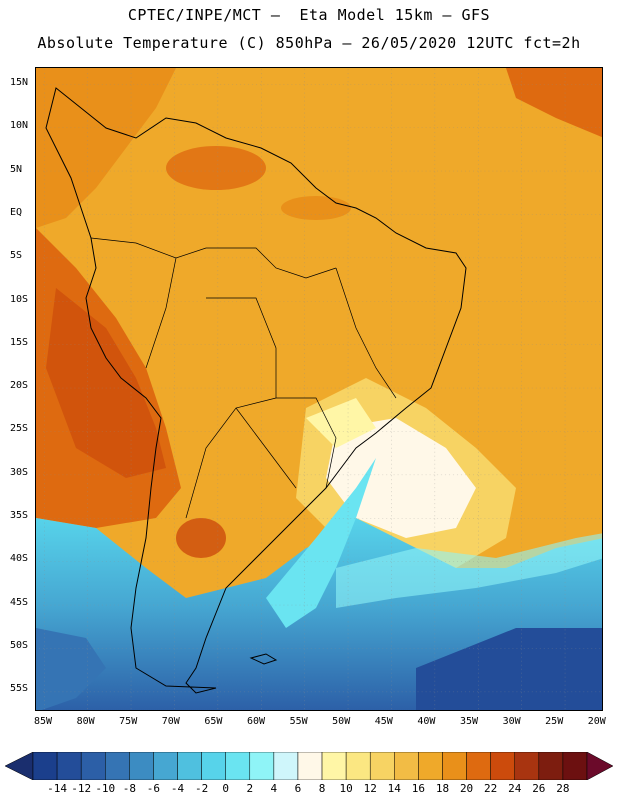 The image size is (618, 800). Describe the element at coordinates (274, 788) in the screenshot. I see `colorbar-tick-label: 4` at that location.